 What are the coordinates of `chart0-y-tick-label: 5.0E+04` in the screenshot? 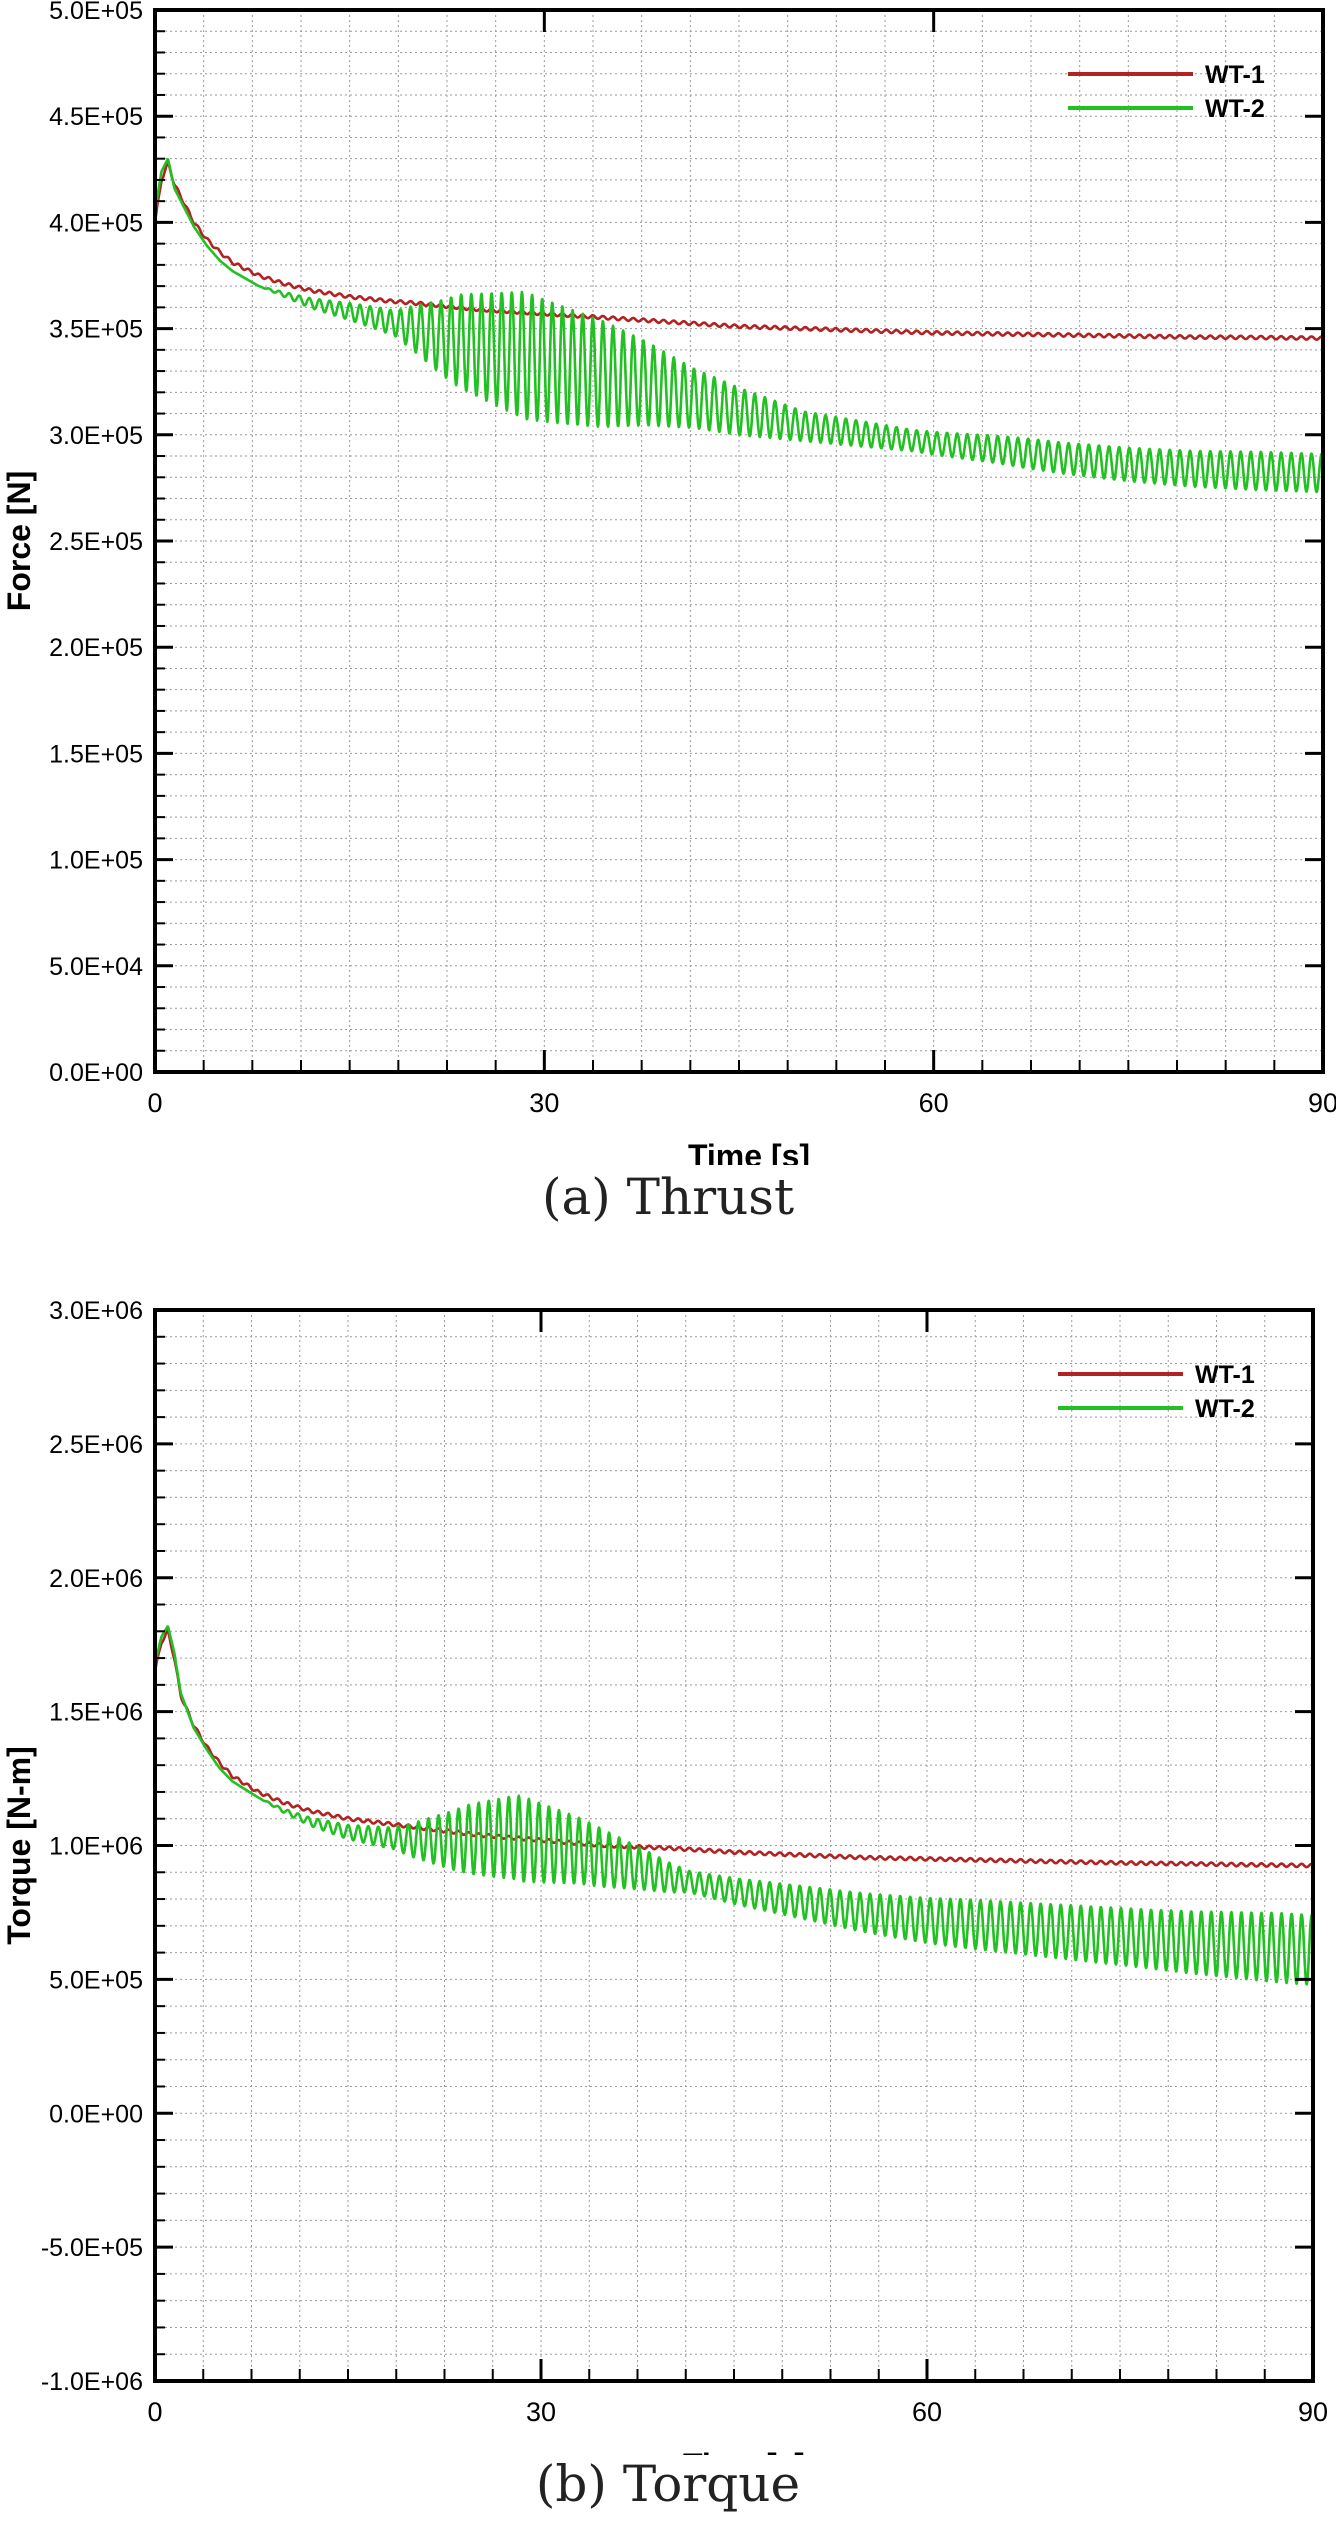 It's located at (96, 967).